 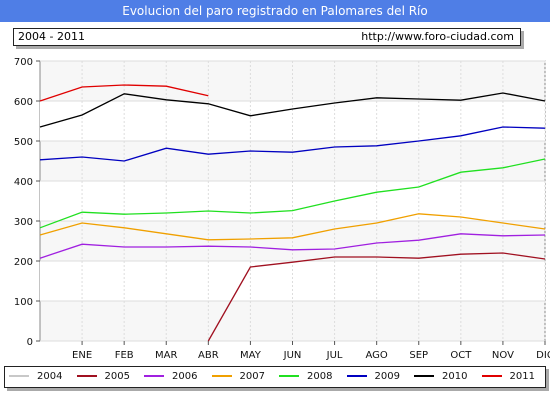 I want to click on x-tick-label: SEP, so click(x=418, y=355).